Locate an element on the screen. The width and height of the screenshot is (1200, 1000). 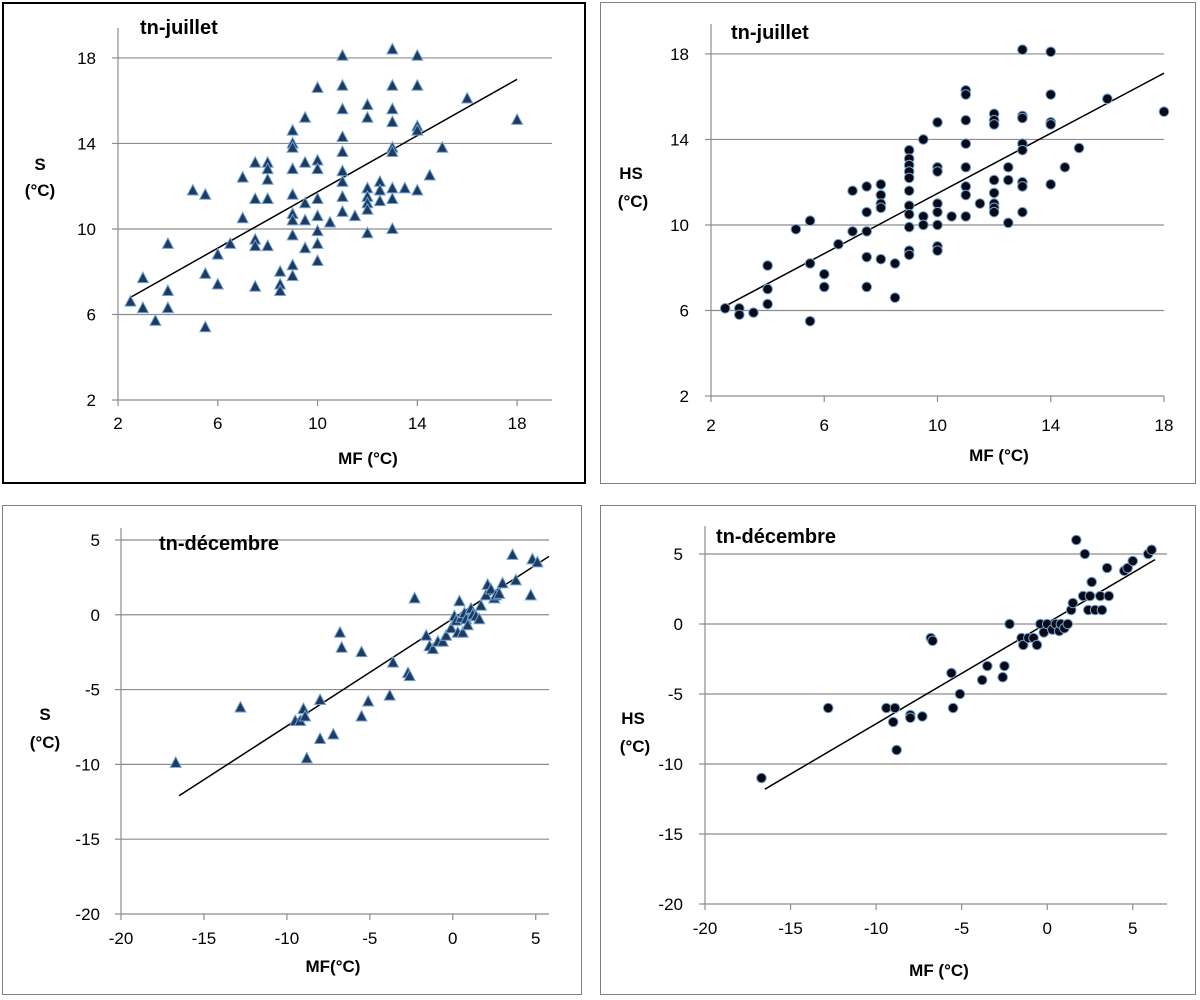
x-tick-label: -5 is located at coordinates (961, 928).